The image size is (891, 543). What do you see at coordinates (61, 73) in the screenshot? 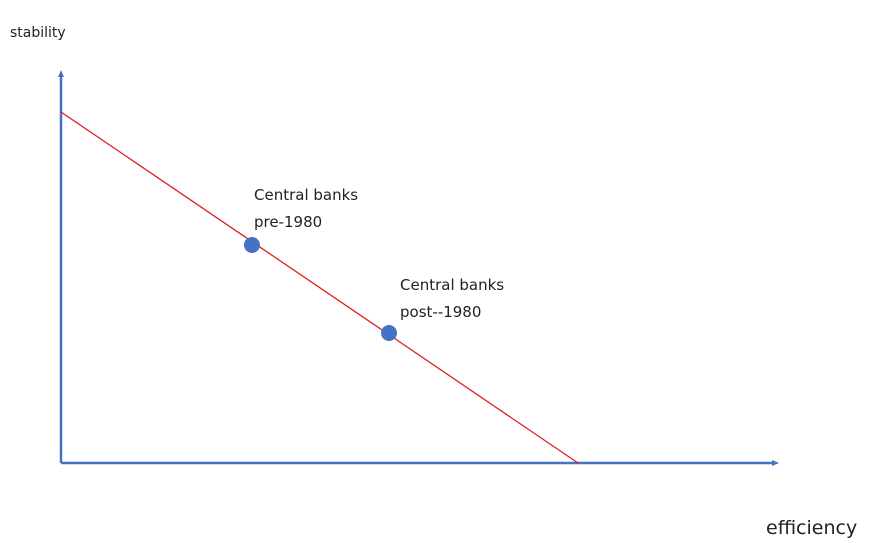
I see `y-axis-arrow` at bounding box center [61, 73].